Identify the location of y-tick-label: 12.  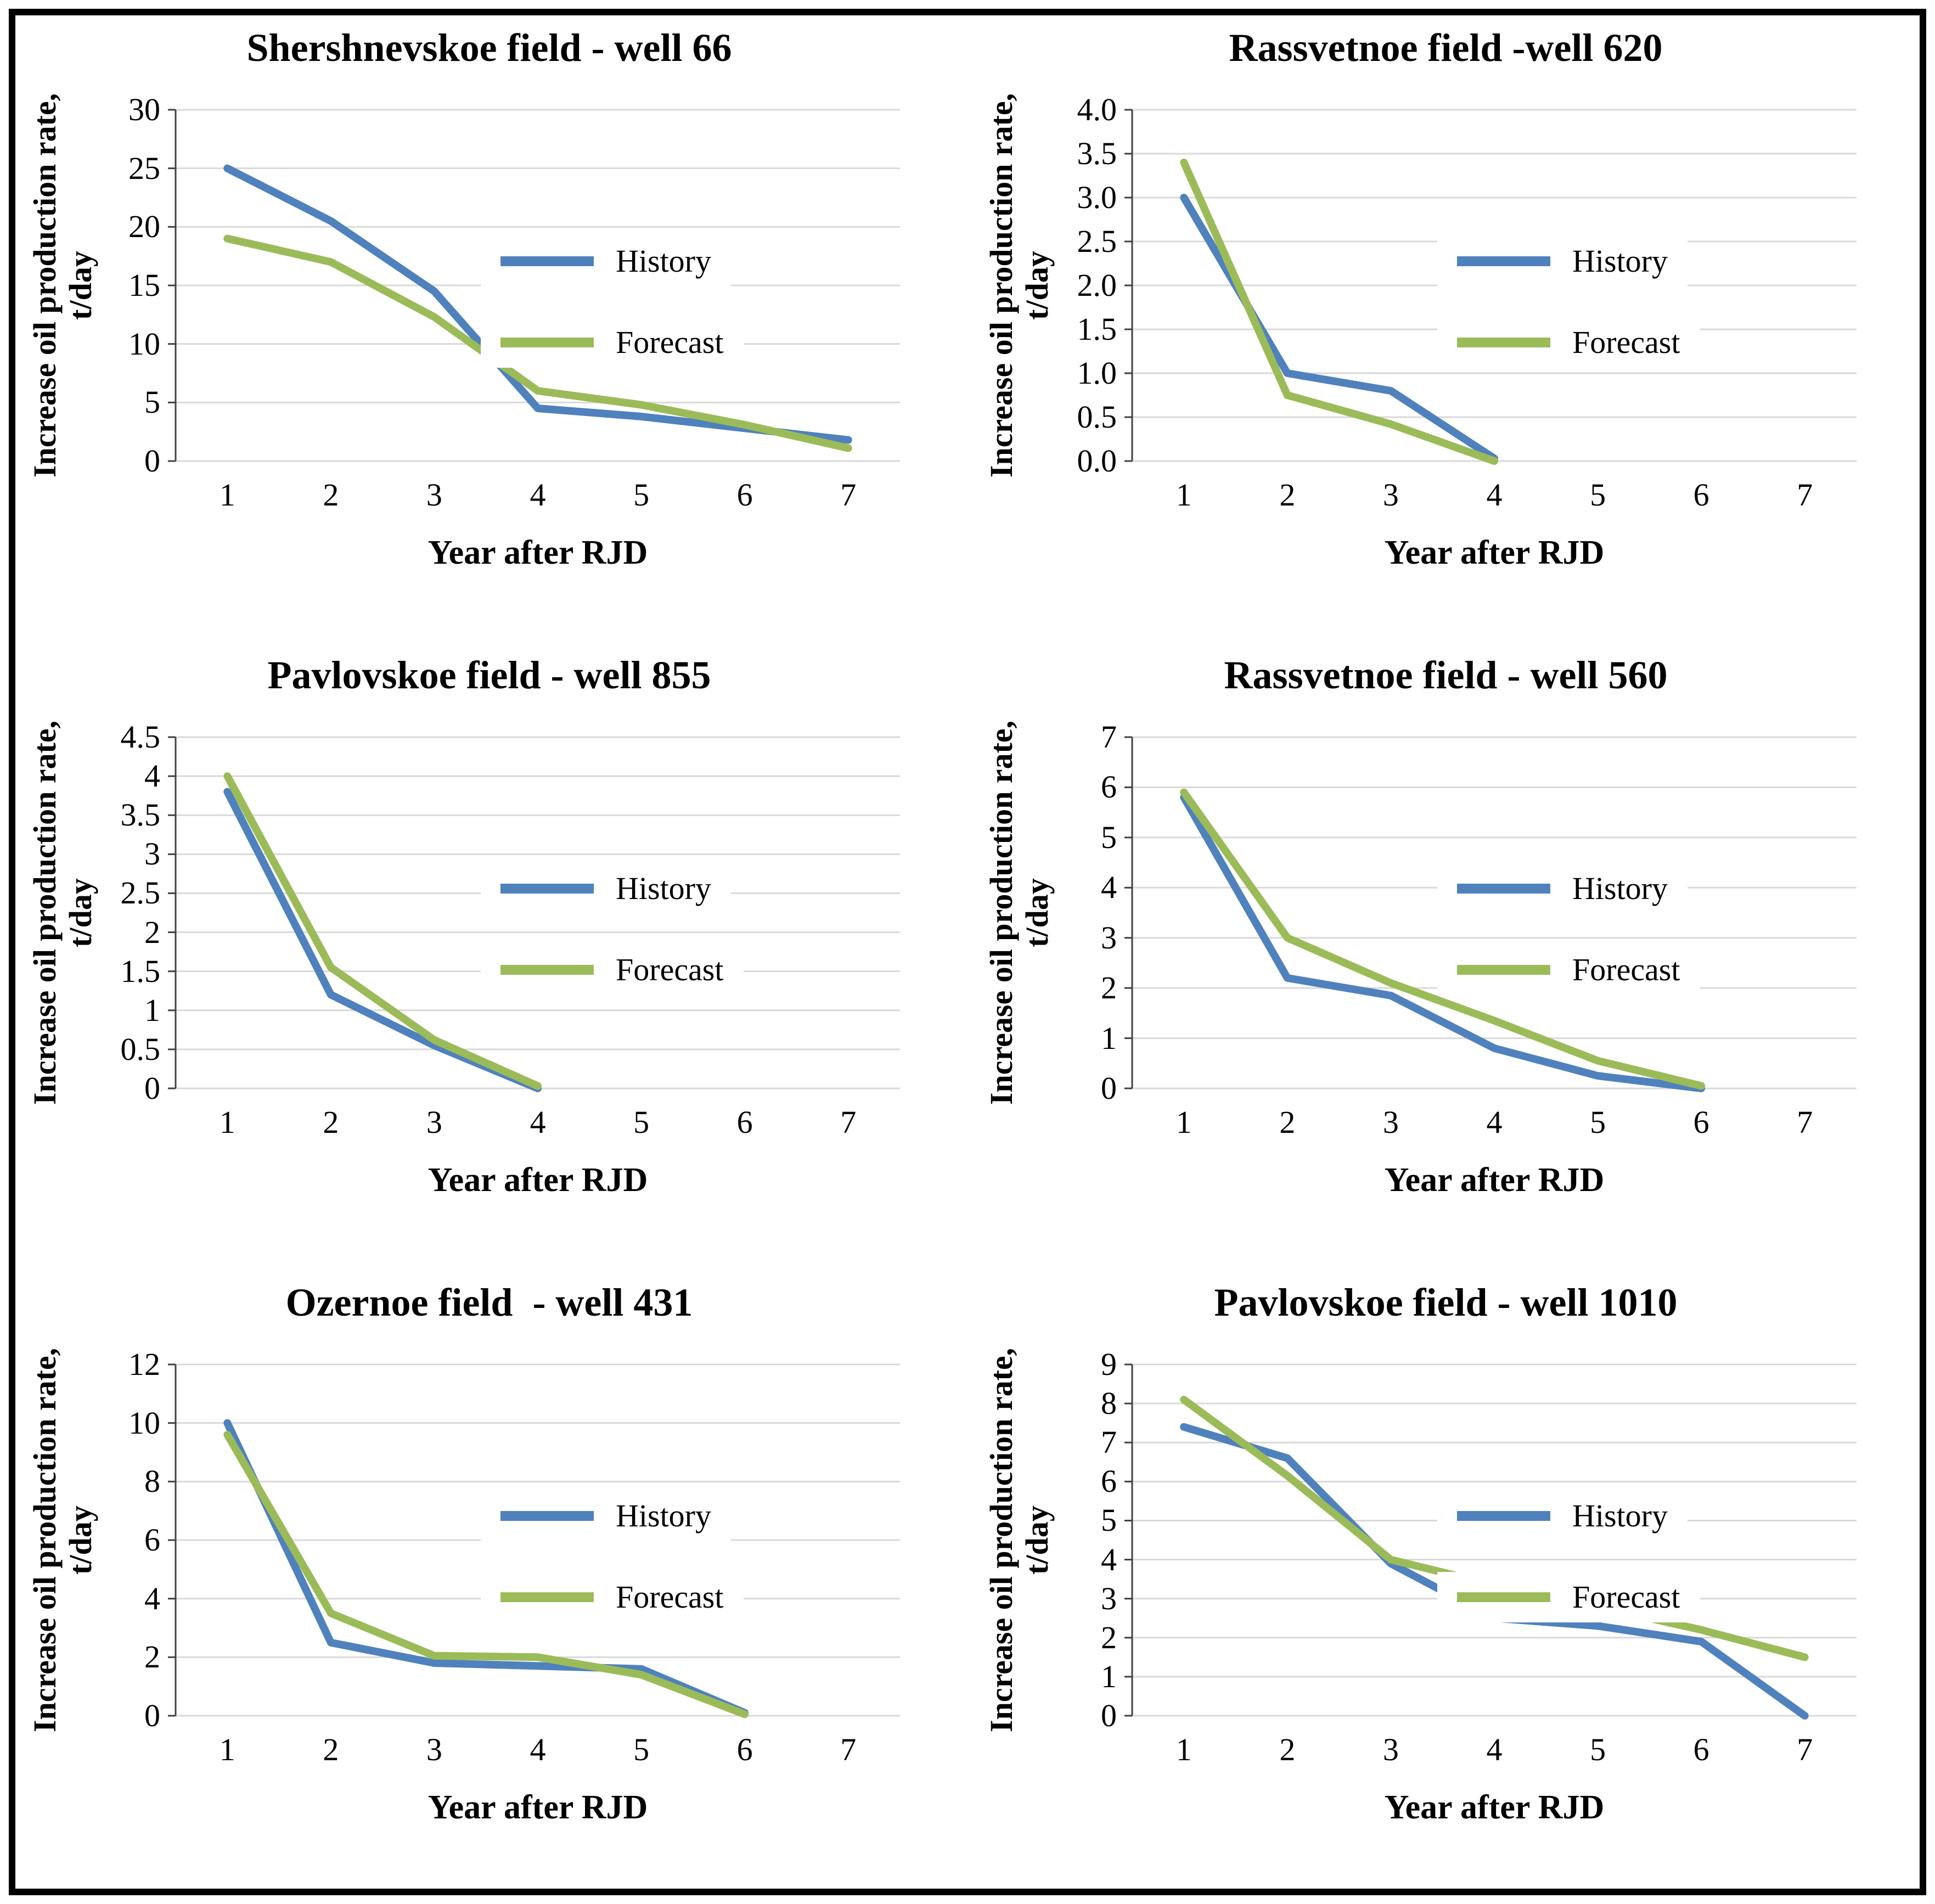
(144, 1364).